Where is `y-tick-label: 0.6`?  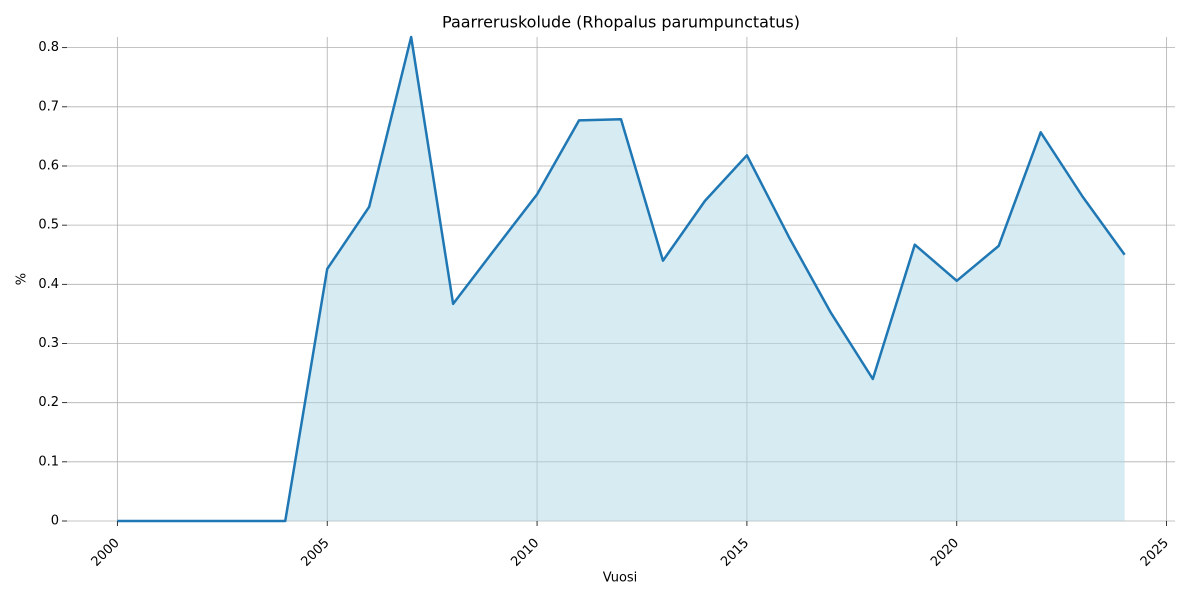 y-tick-label: 0.6 is located at coordinates (48, 165).